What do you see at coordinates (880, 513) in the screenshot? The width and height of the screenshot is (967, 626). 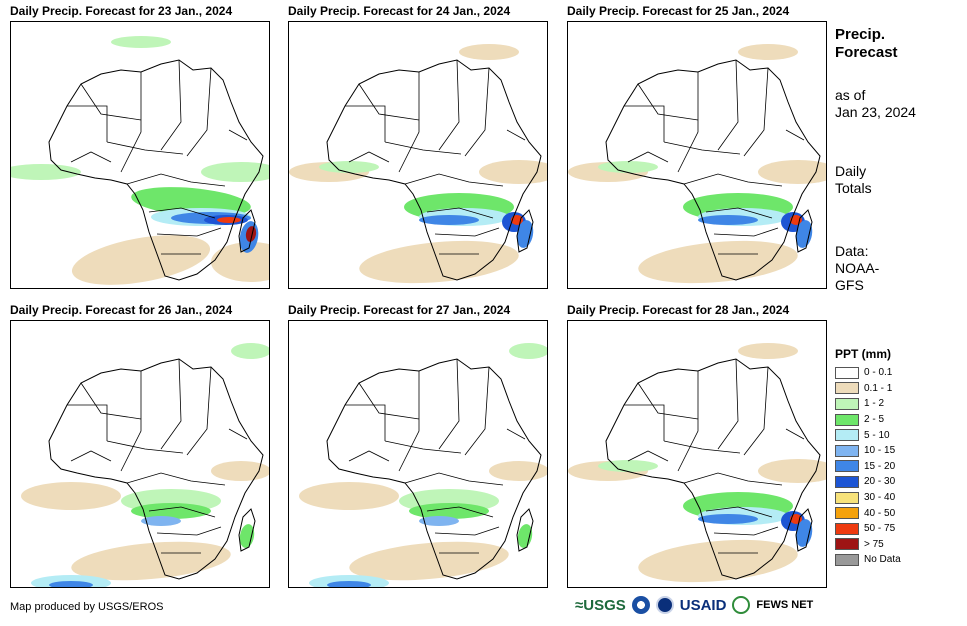 I see `legend-label: 40 - 50` at bounding box center [880, 513].